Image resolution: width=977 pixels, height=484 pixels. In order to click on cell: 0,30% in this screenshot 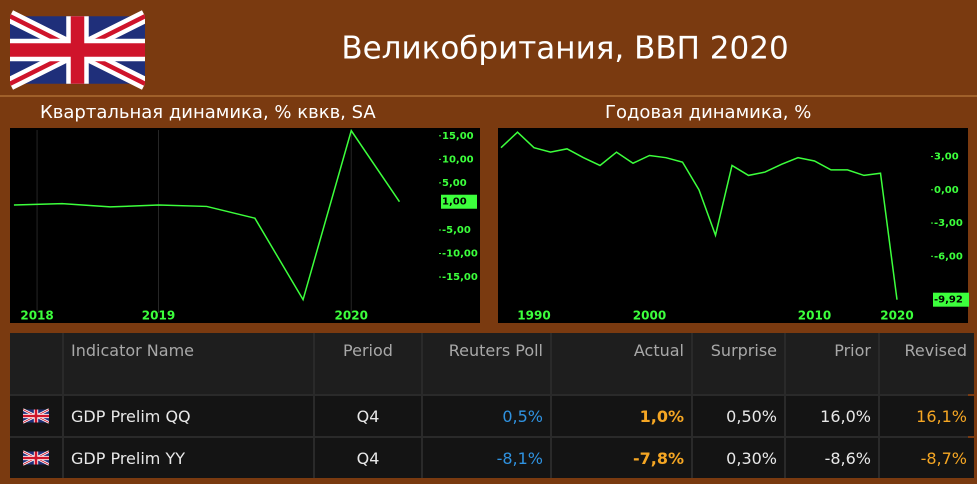, I will do `click(738, 458)`.